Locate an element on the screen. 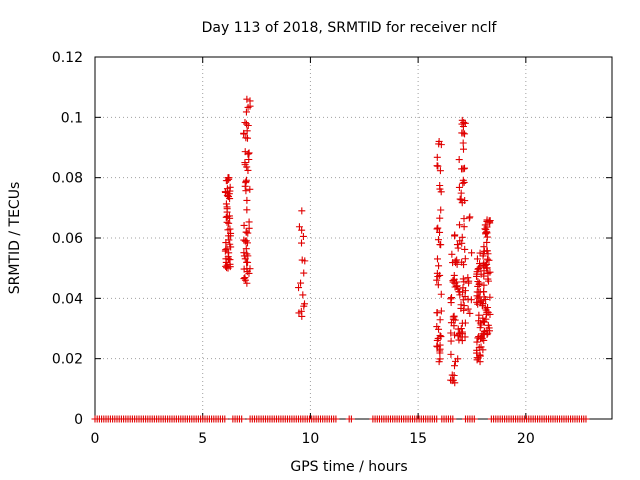 Image resolution: width=640 pixels, height=480 pixels. x-tick-label: 20 is located at coordinates (526, 439).